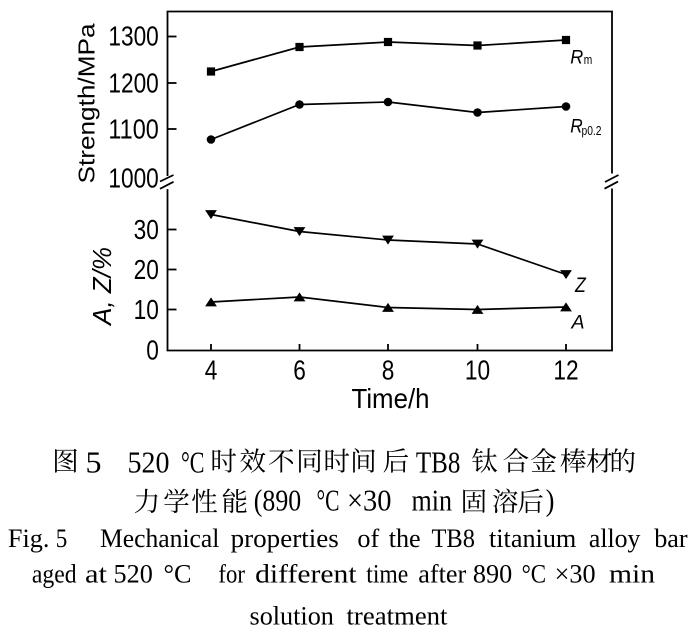  What do you see at coordinates (159, 538) in the screenshot?
I see `svg-text: Mechanical` at bounding box center [159, 538].